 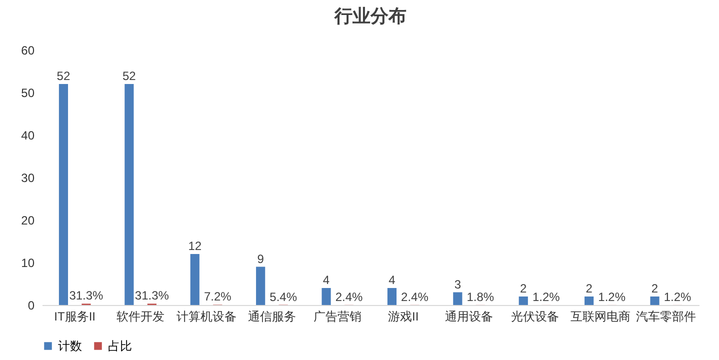 I want to click on x-tick-label: 通用设备, so click(x=469, y=317).